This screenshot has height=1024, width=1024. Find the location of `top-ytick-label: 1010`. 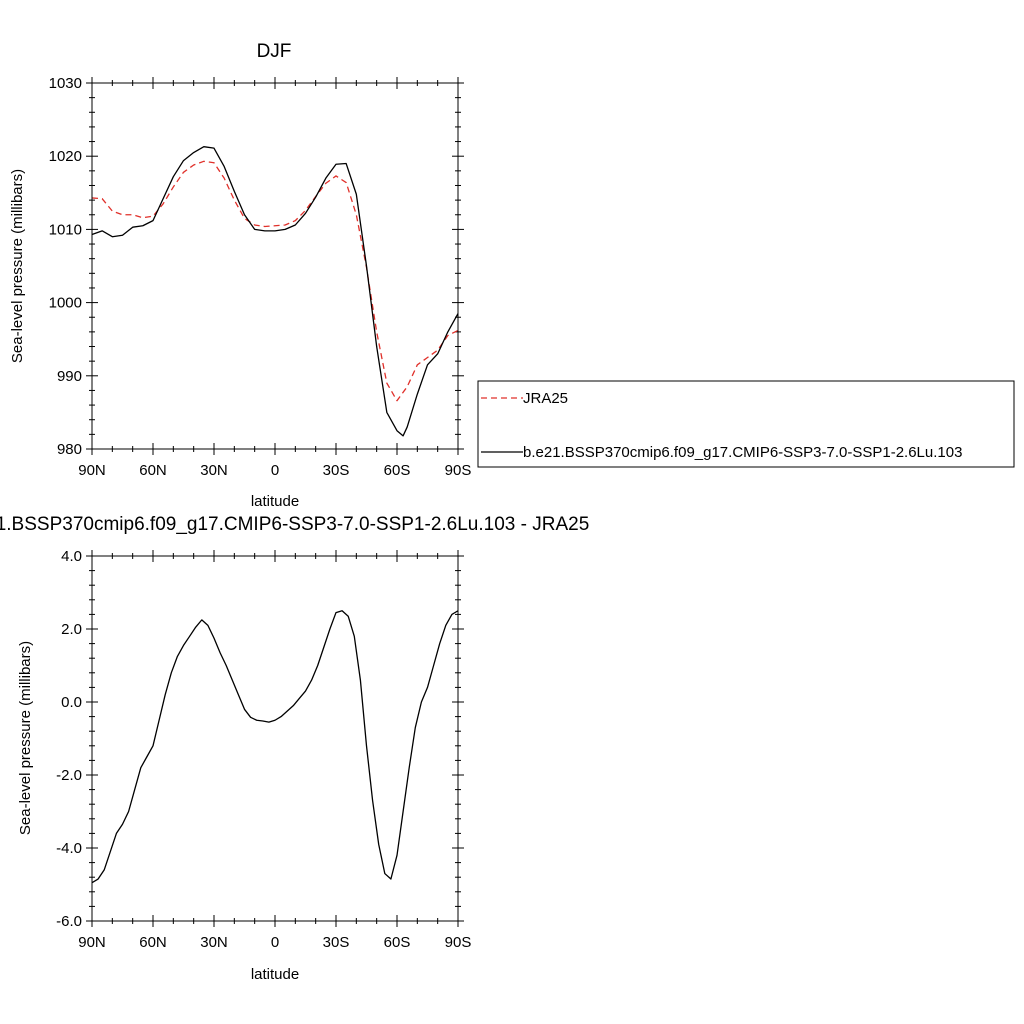

top-ytick-label: 1010 is located at coordinates (65, 229).